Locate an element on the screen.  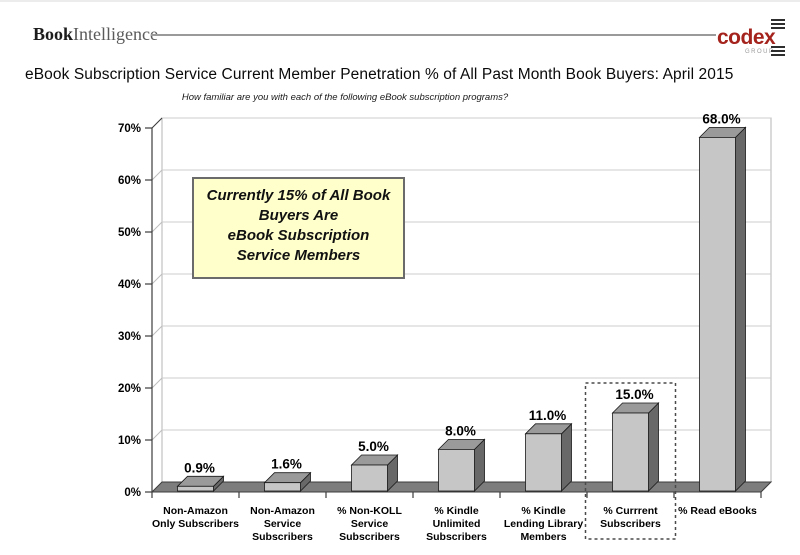
x-category-label: Members is located at coordinates (543, 537).